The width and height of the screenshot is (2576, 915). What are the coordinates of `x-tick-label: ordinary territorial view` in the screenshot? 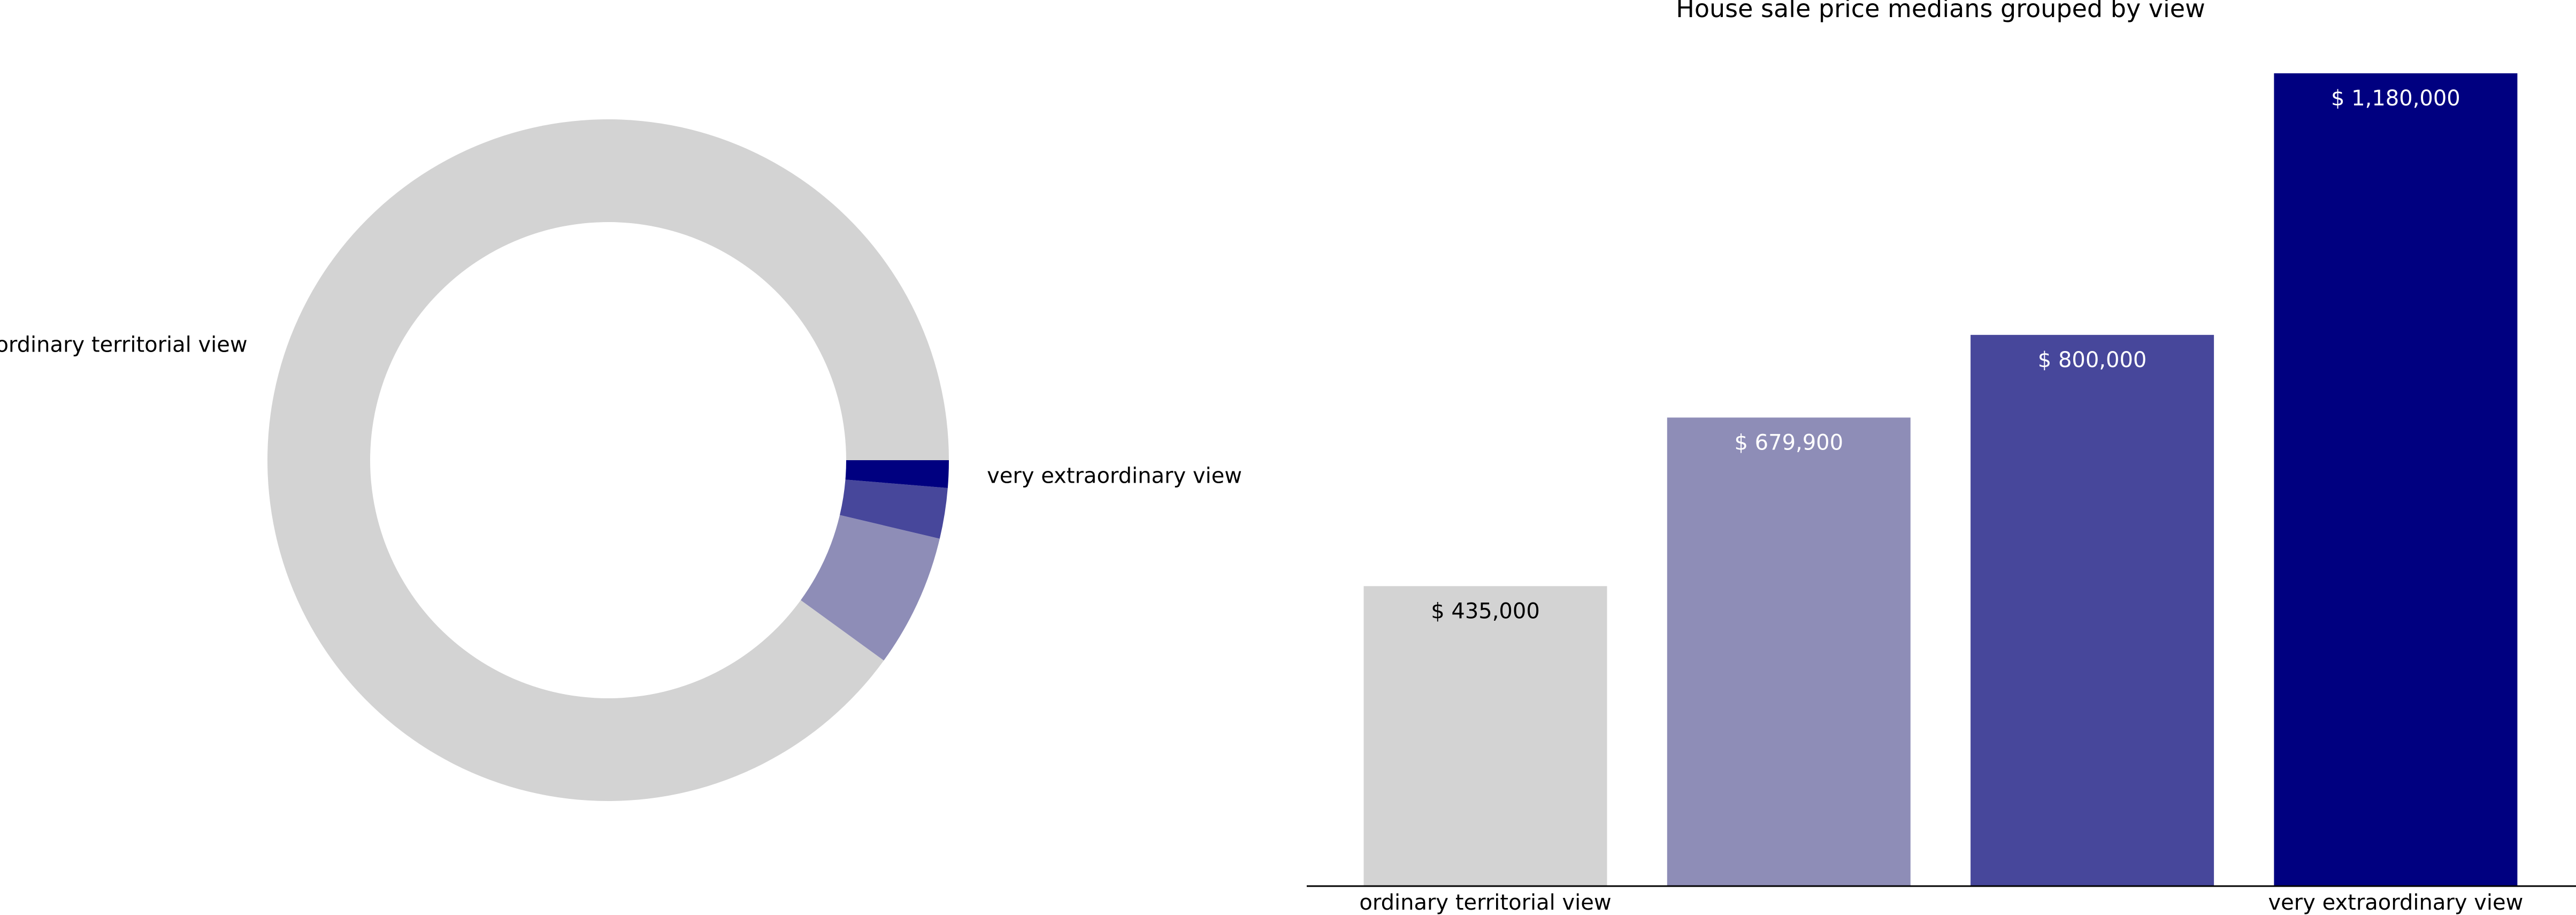 It's located at (1485, 903).